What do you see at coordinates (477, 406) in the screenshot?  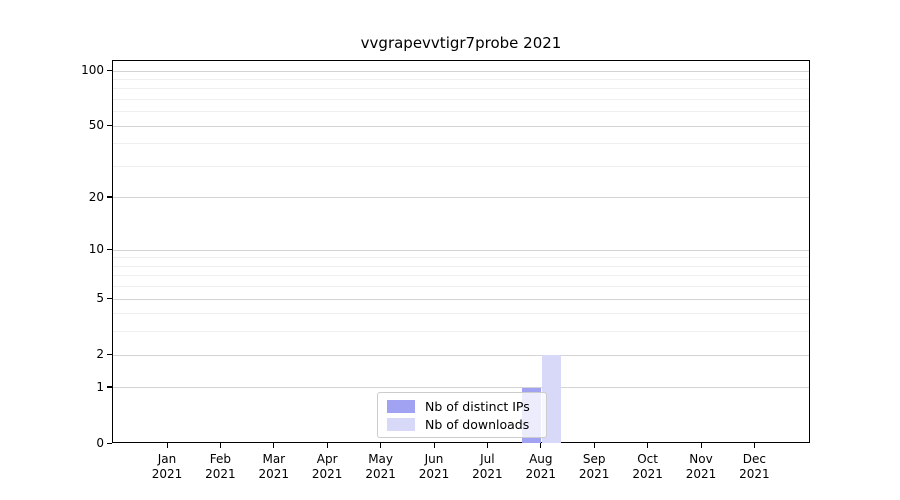 I see `legend-label: Nb of distinct IPs` at bounding box center [477, 406].